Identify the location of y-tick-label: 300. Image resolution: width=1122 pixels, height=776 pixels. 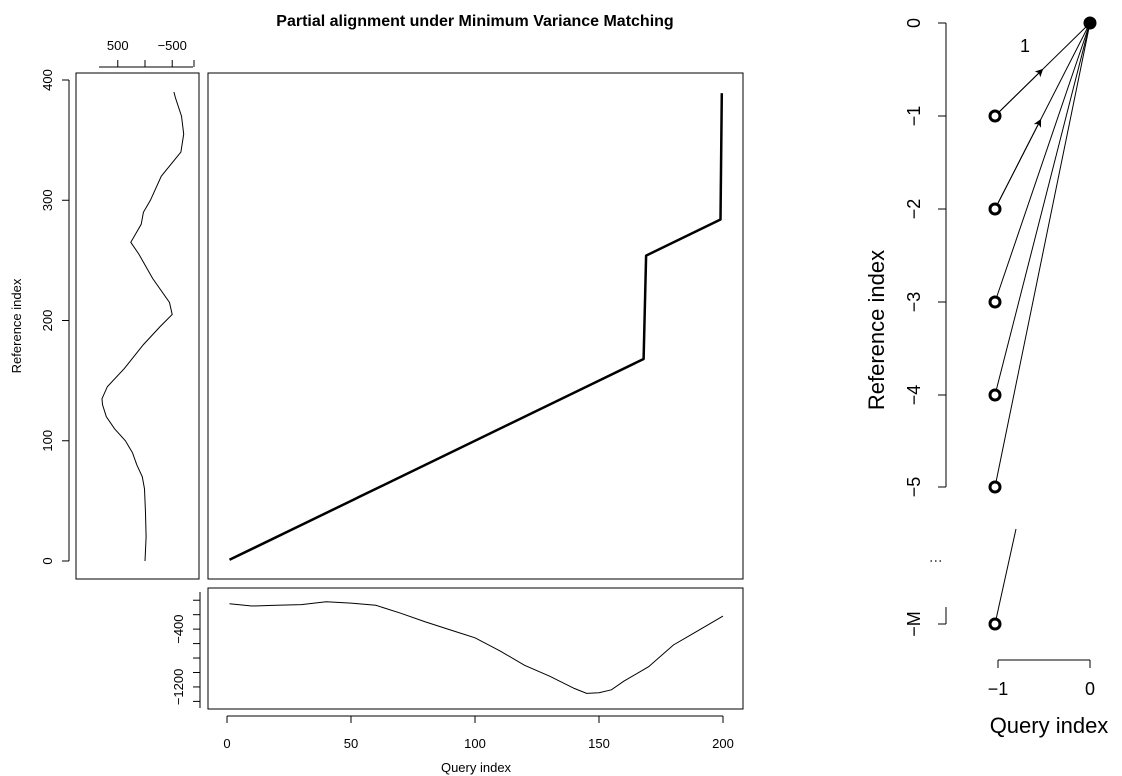
(47, 200).